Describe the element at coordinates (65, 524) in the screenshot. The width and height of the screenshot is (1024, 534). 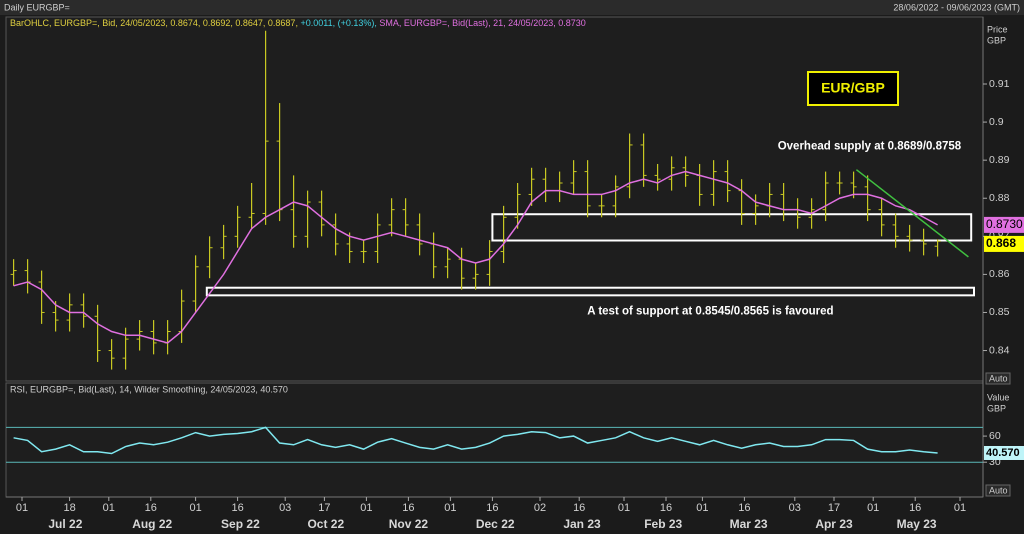
I see `month-label: Jul 22` at that location.